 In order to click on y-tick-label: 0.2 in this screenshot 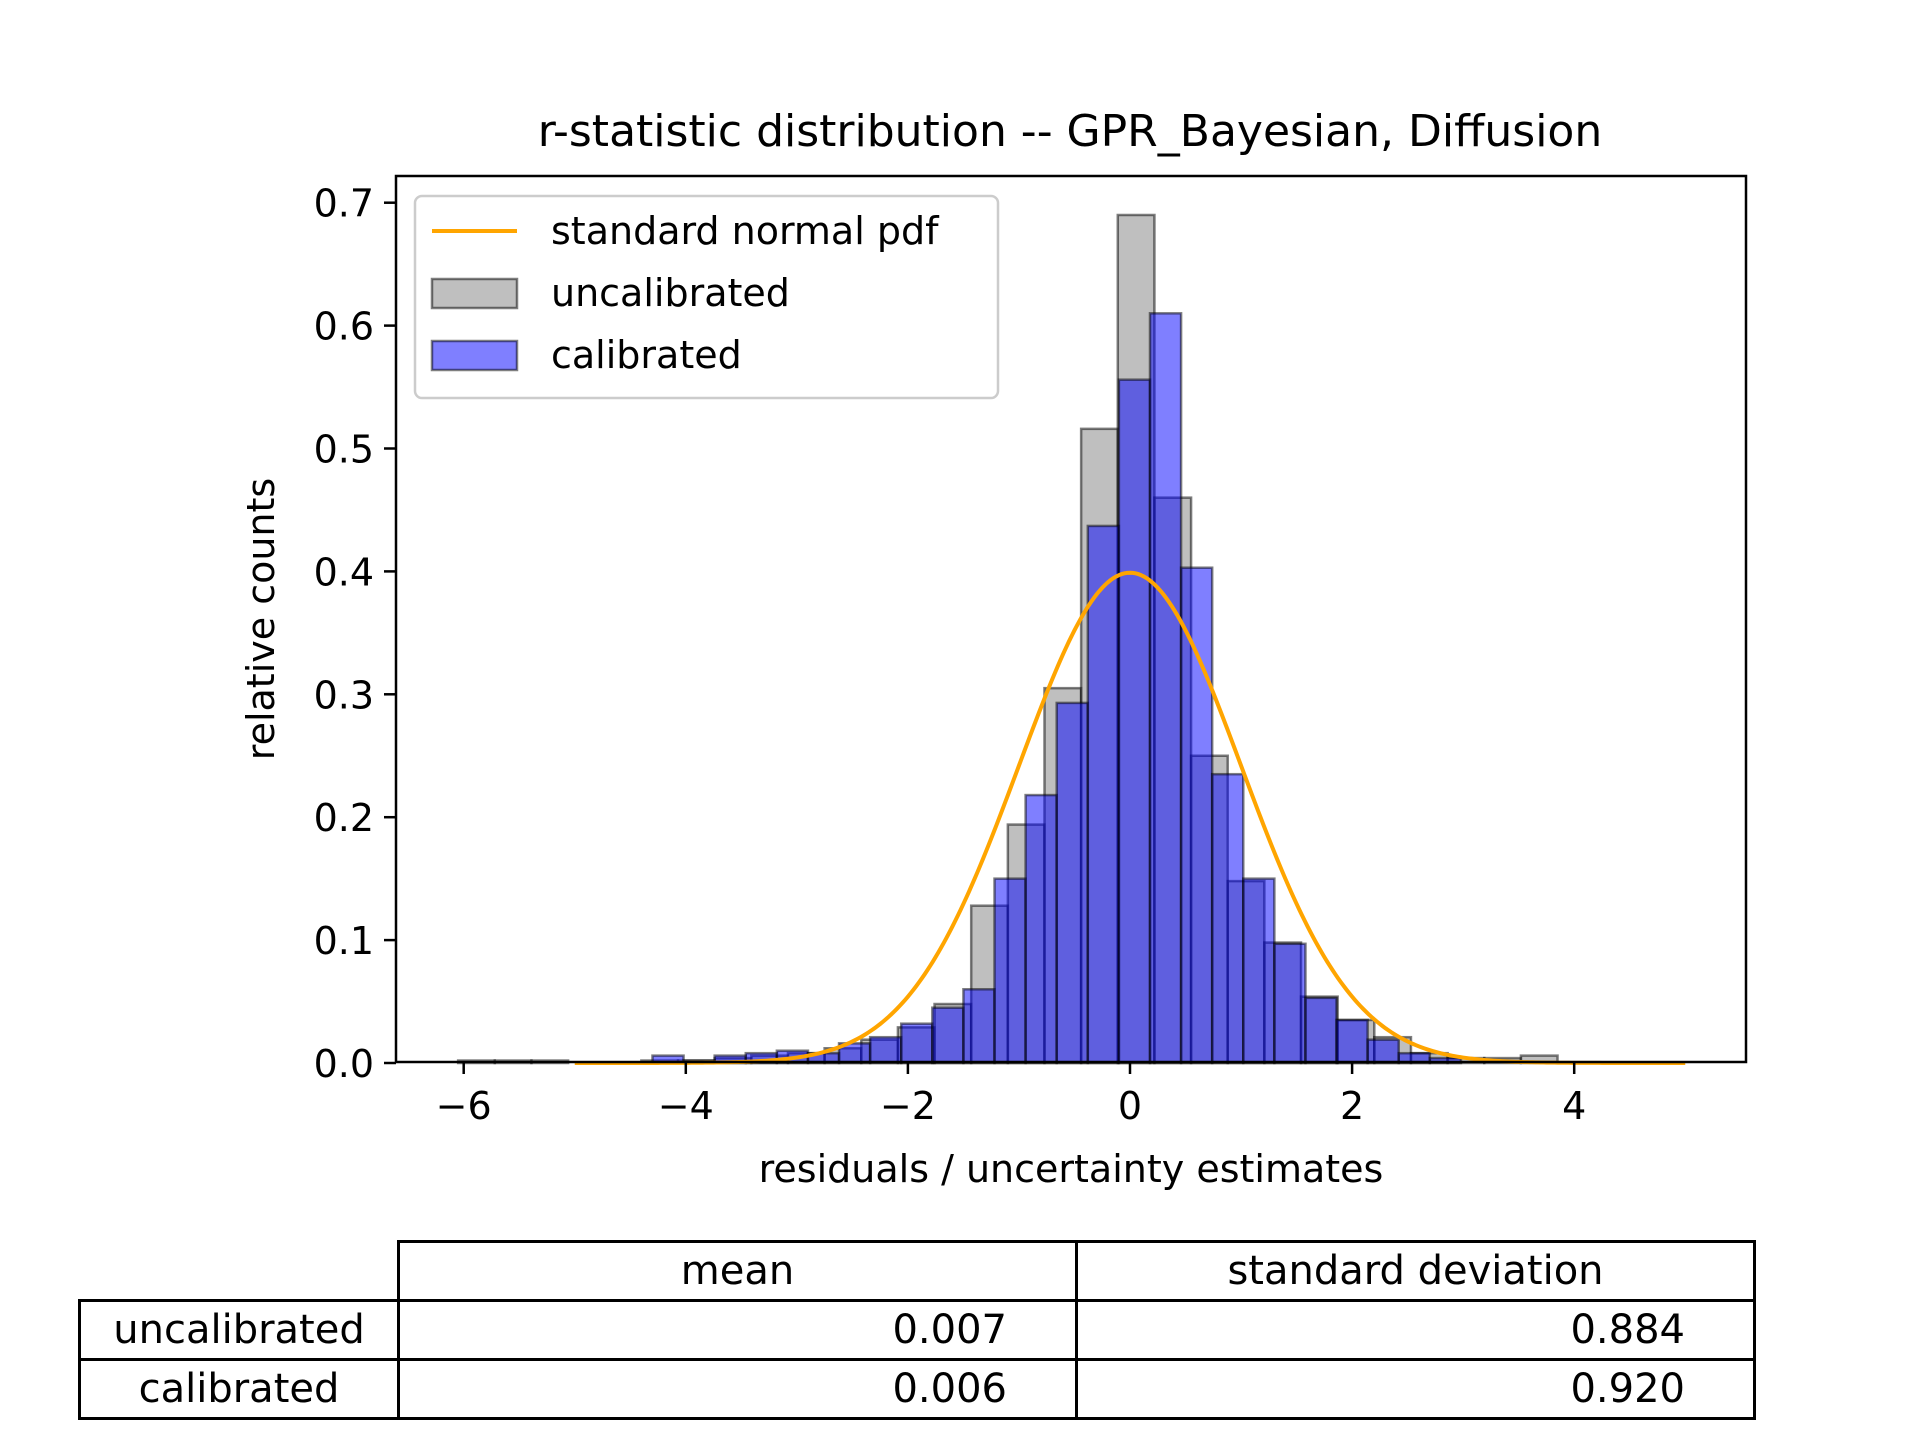, I will do `click(344, 818)`.